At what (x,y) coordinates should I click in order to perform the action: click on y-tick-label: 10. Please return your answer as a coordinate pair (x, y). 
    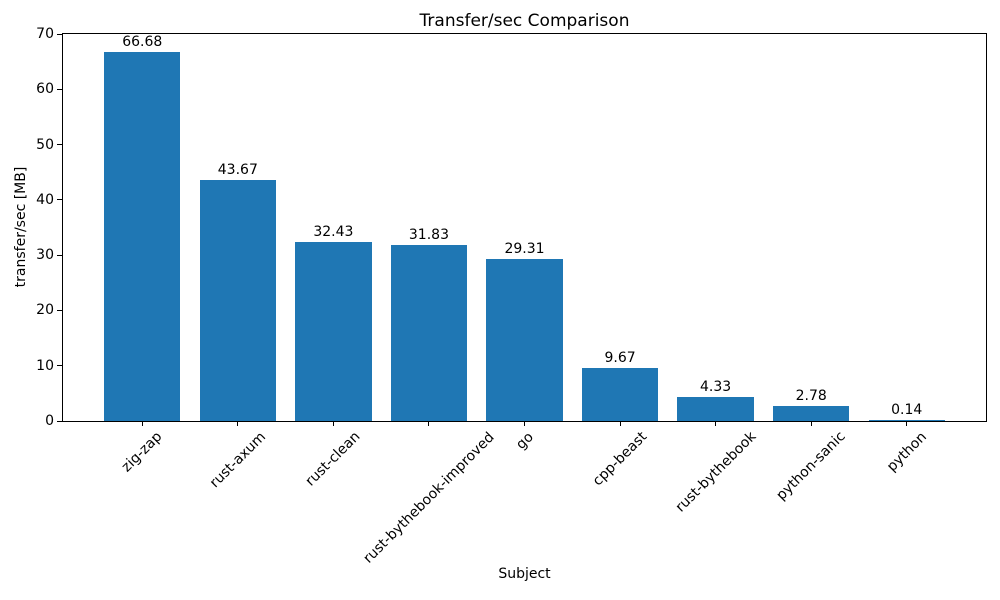
    Looking at the image, I should click on (45, 365).